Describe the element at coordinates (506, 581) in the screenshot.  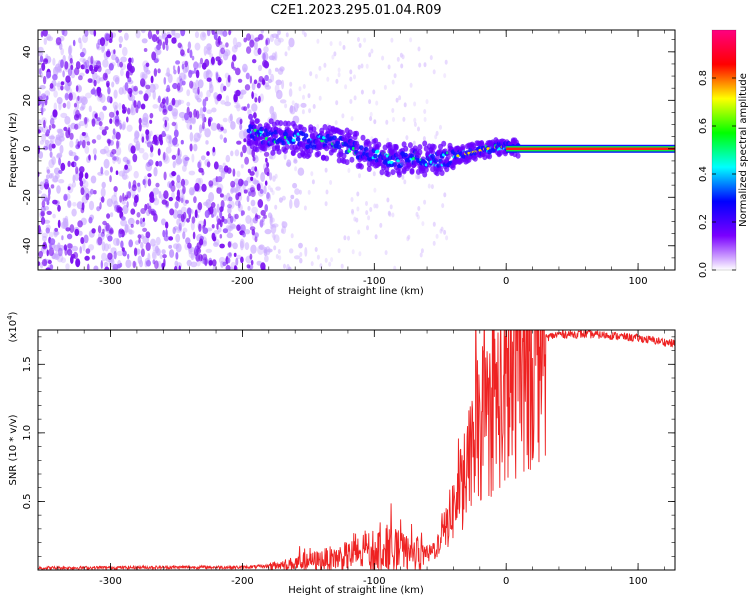
I see `x-tick-label: 0` at that location.